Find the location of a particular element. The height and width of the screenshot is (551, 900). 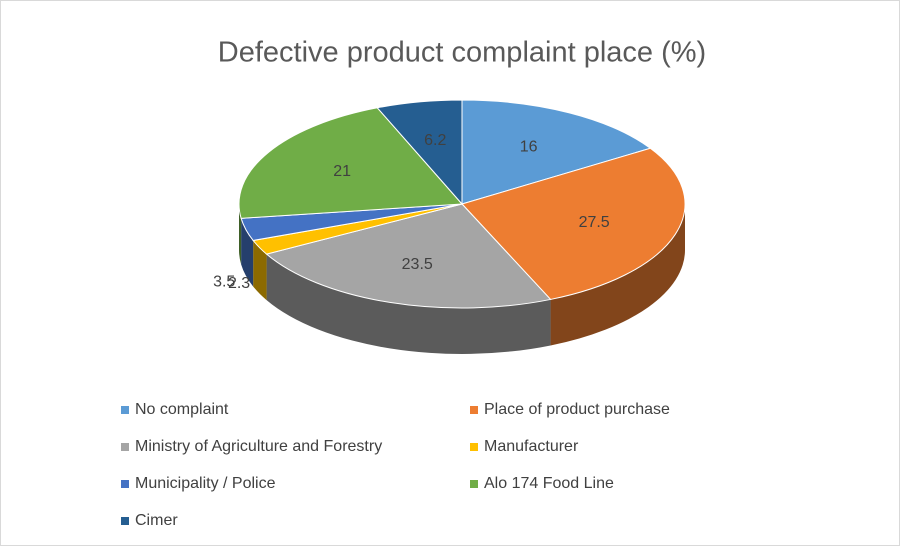

legend-label: Place of product purchase is located at coordinates (577, 409).